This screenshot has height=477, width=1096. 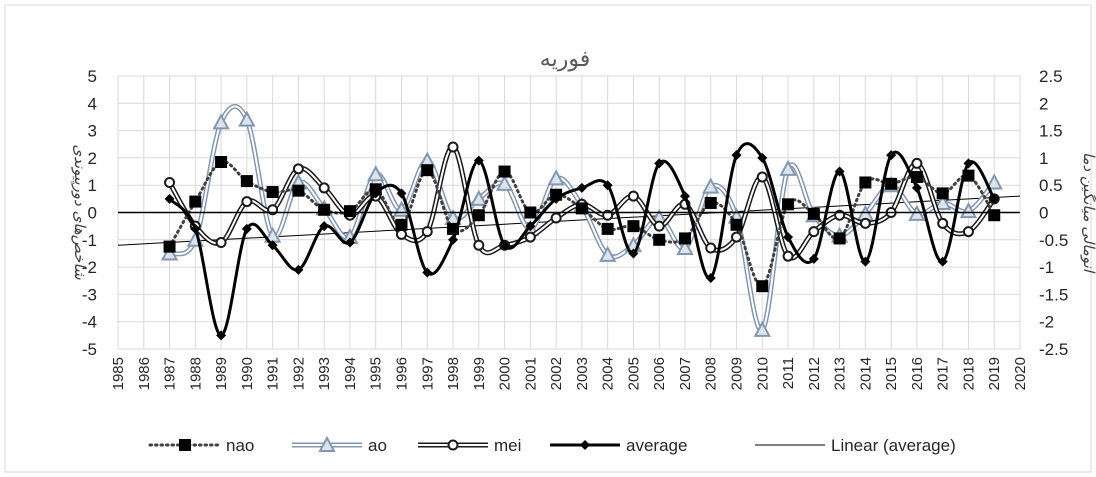 What do you see at coordinates (89, 267) in the screenshot?
I see `y-tick-label: -2` at bounding box center [89, 267].